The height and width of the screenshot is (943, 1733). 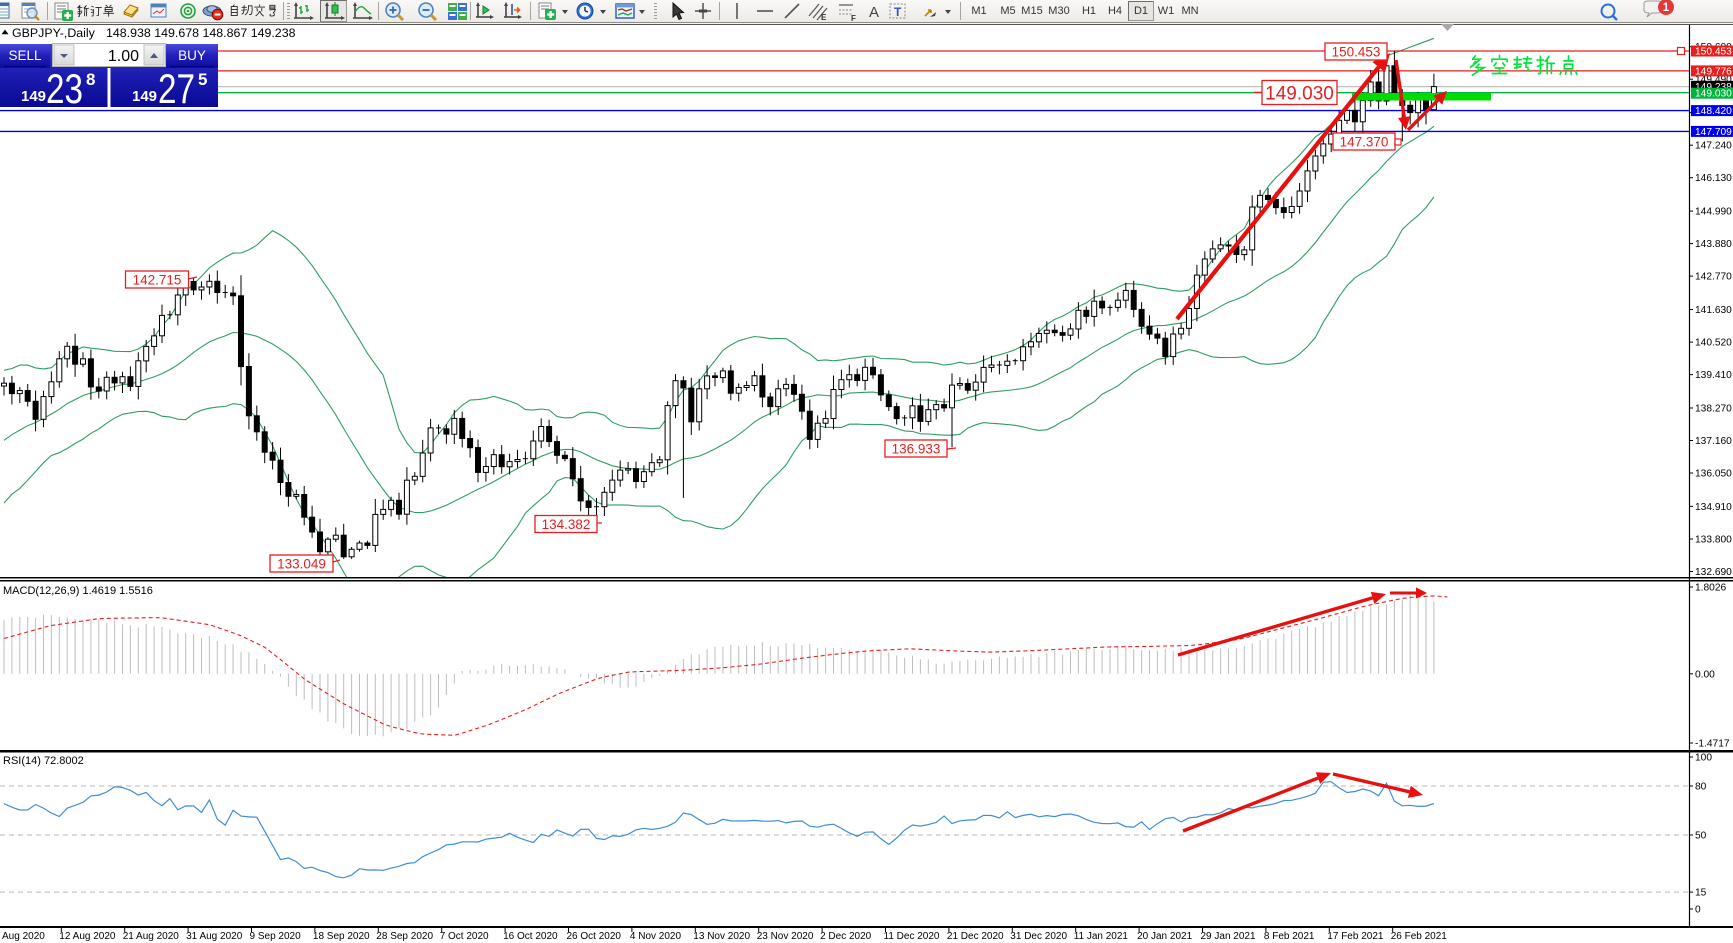 I want to click on svg-text: 147.370, so click(x=1364, y=141).